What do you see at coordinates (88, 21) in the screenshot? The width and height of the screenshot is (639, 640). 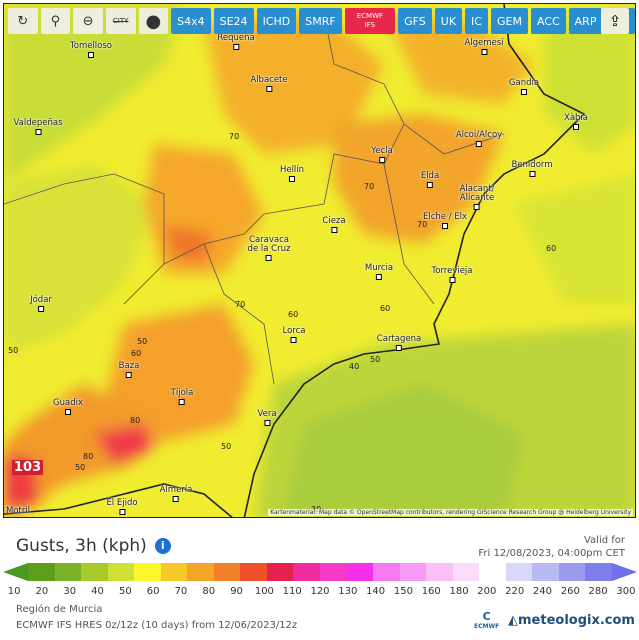 I see `zoom-out-icon: ⊖` at bounding box center [88, 21].